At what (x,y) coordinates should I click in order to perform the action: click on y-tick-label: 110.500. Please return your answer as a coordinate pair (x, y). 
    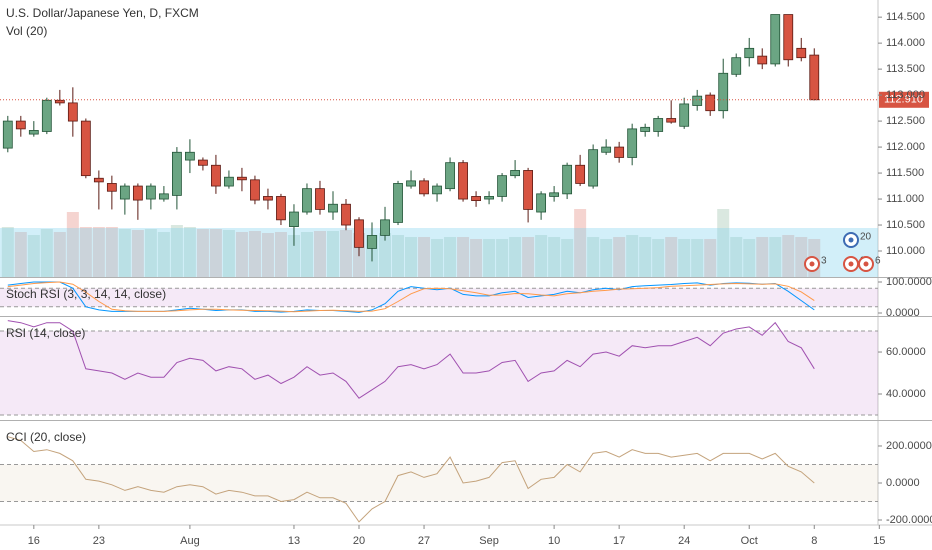
    Looking at the image, I should click on (905, 225).